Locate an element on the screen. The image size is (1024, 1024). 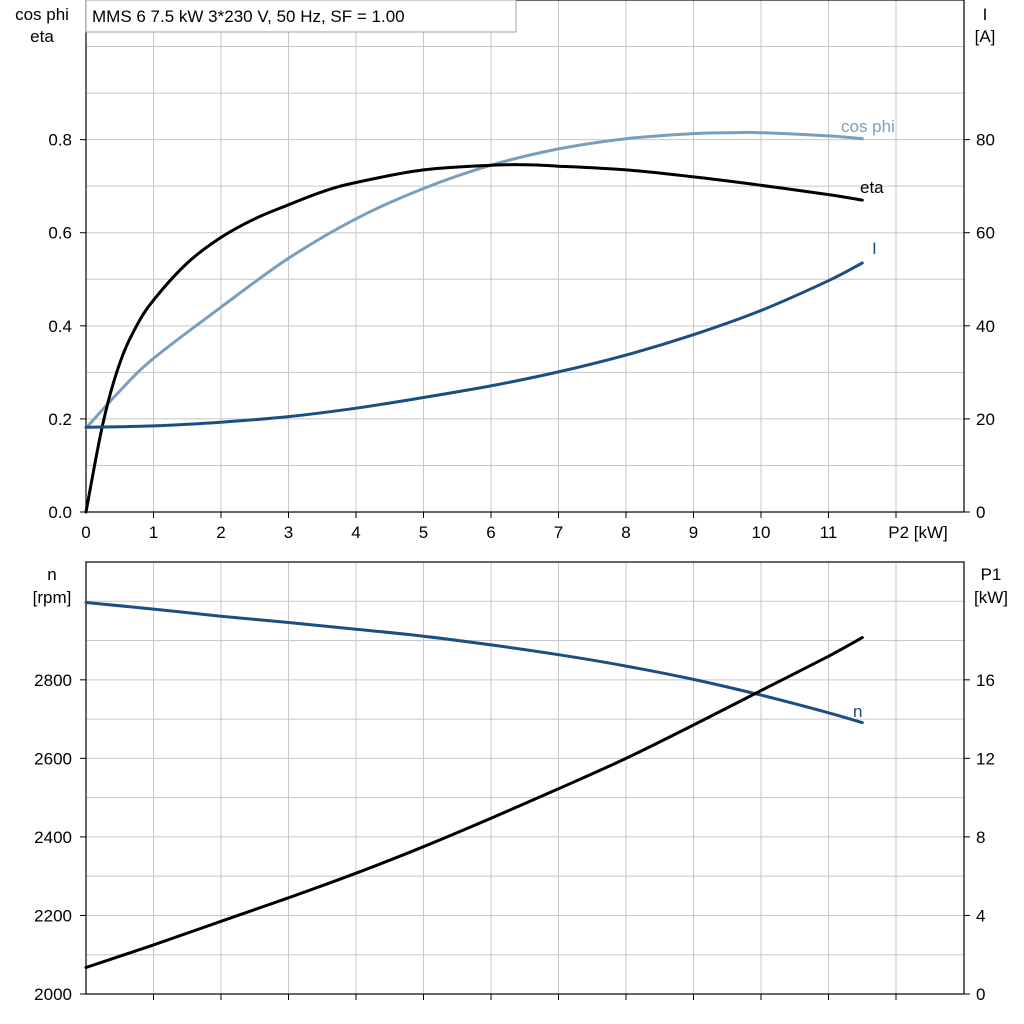
title-box is located at coordinates (301, 16).